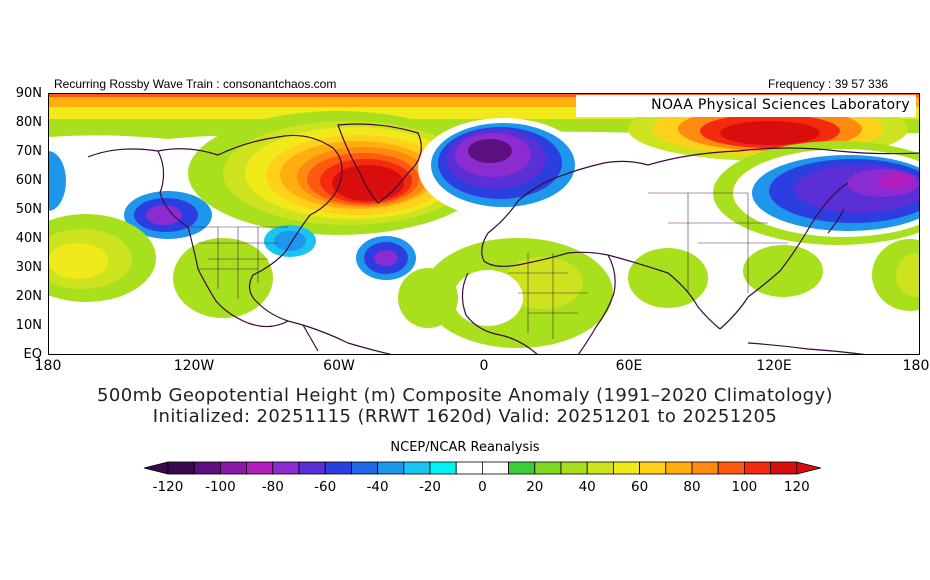 The image size is (930, 580). What do you see at coordinates (28, 325) in the screenshot?
I see `lat-label: 10N` at bounding box center [28, 325].